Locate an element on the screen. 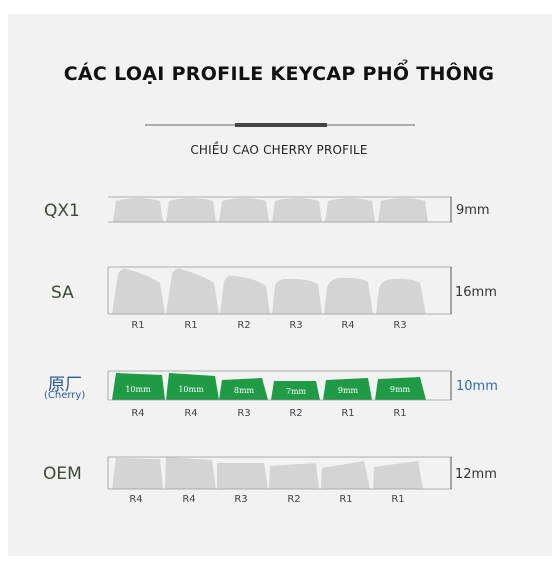 This screenshot has height=564, width=558. height-qx1: 9mm is located at coordinates (473, 210).